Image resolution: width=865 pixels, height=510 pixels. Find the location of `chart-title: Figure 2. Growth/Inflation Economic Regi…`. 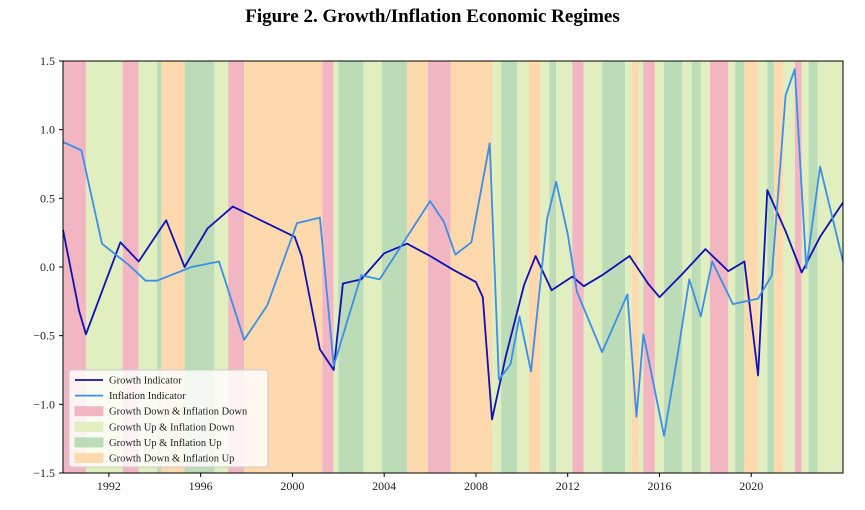

chart-title: Figure 2. Growth/Inflation Economic Regi… is located at coordinates (432, 16).